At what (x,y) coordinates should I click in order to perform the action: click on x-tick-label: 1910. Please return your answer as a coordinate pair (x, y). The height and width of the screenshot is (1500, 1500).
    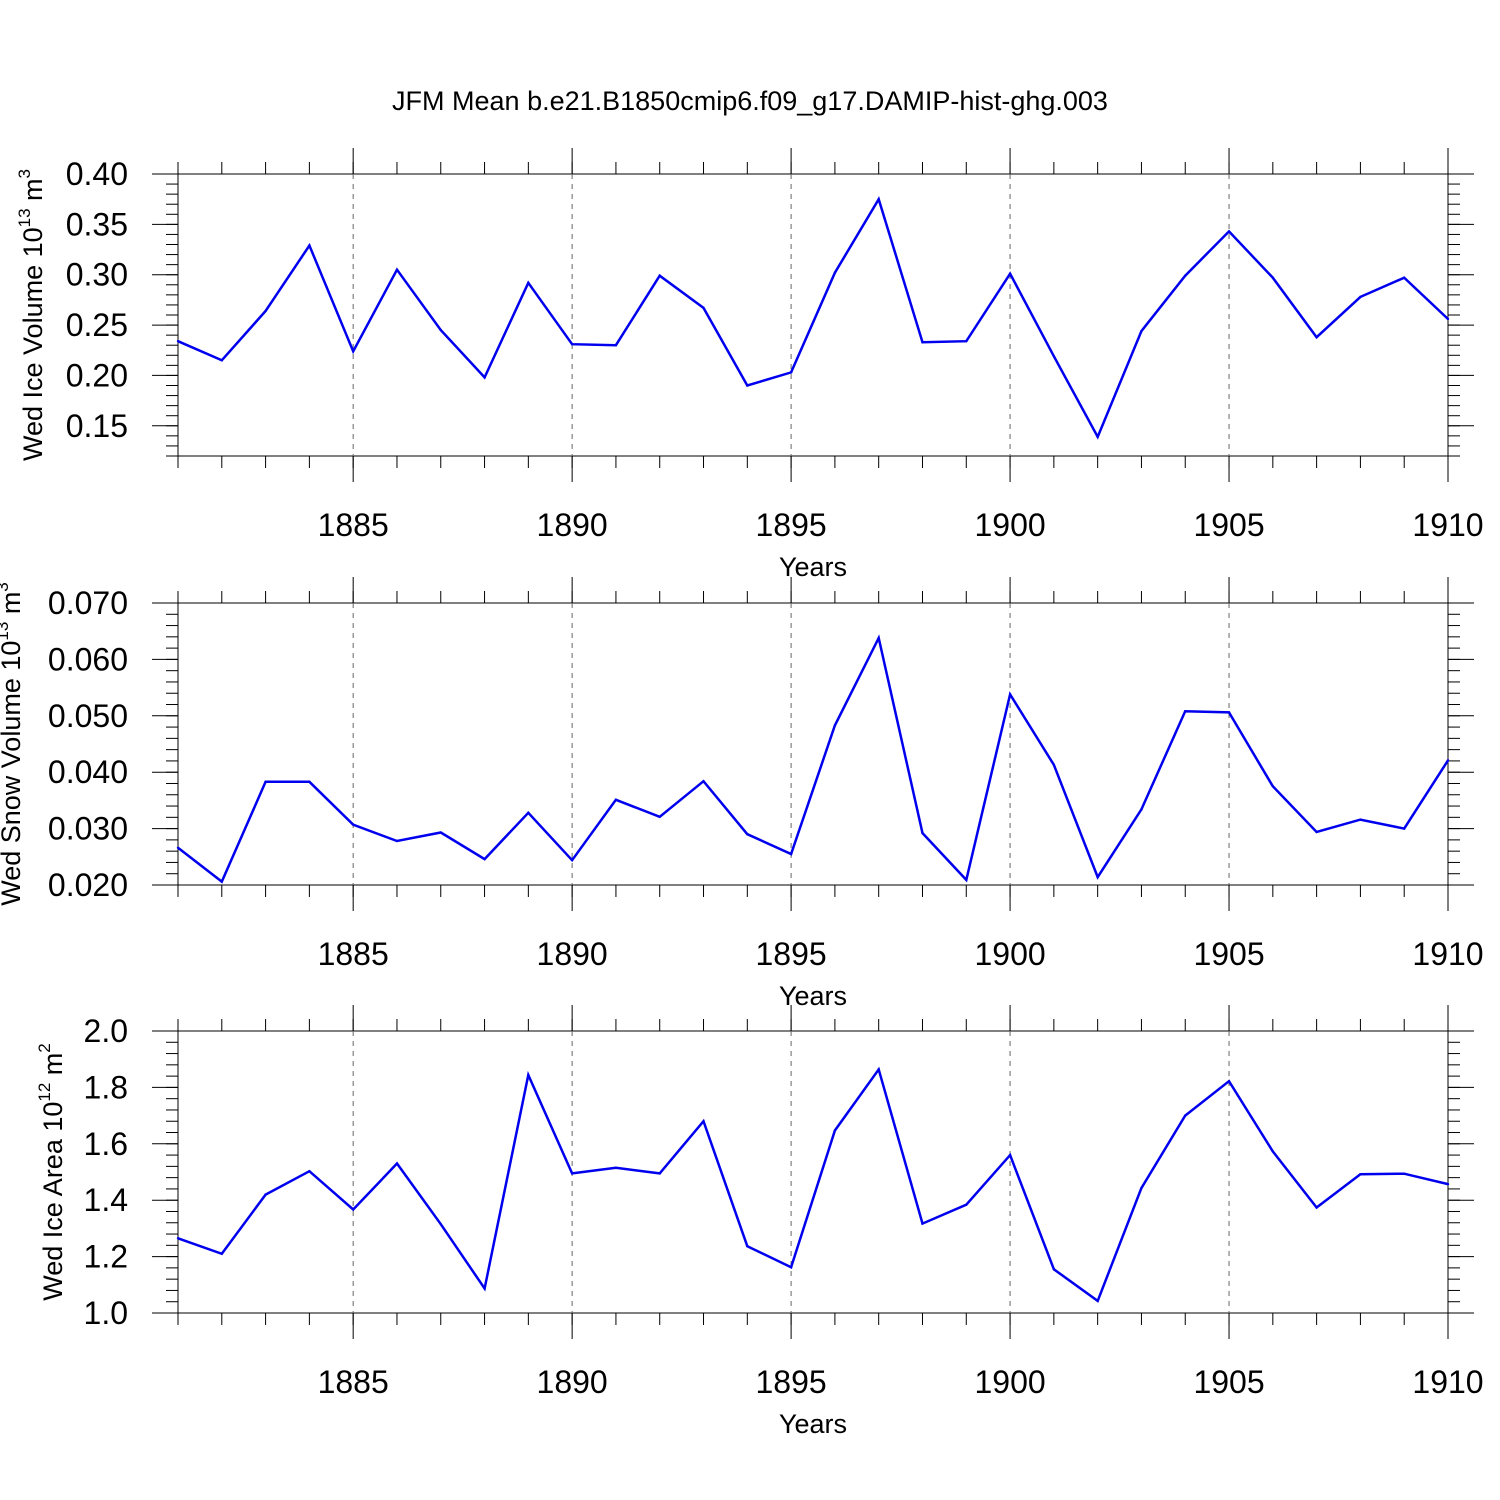
    Looking at the image, I should click on (1447, 954).